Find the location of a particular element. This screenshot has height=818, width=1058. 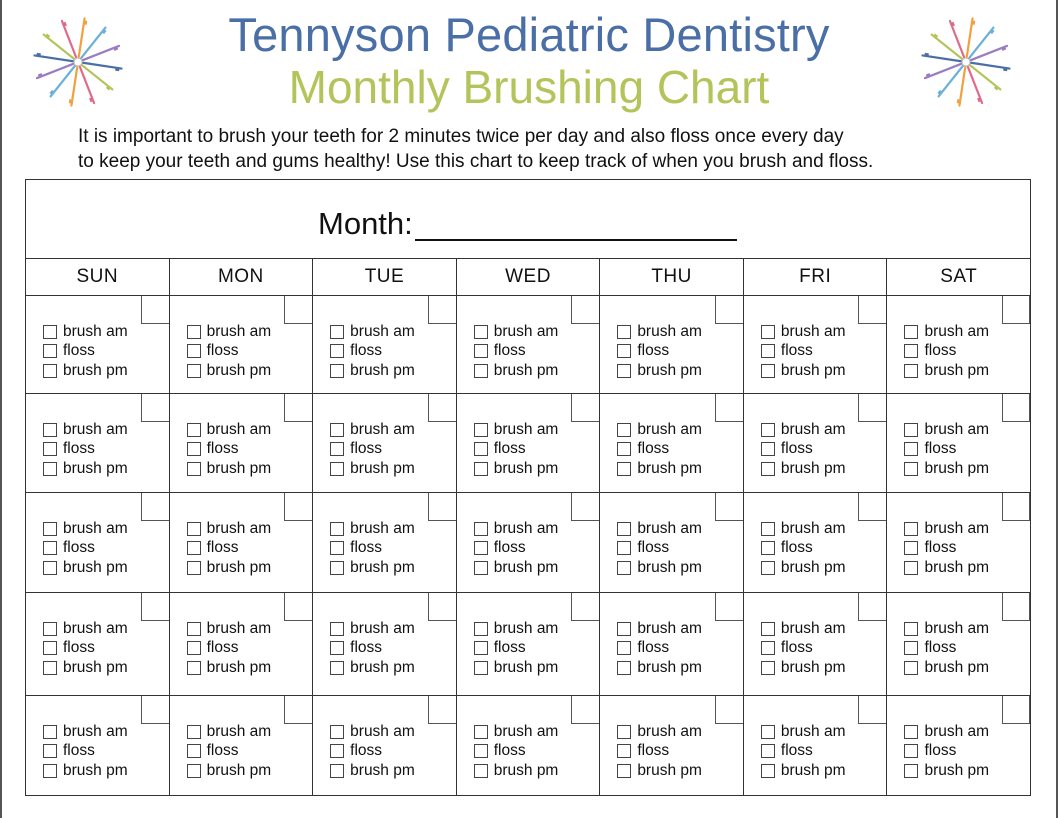

month-entry-line is located at coordinates (576, 240).